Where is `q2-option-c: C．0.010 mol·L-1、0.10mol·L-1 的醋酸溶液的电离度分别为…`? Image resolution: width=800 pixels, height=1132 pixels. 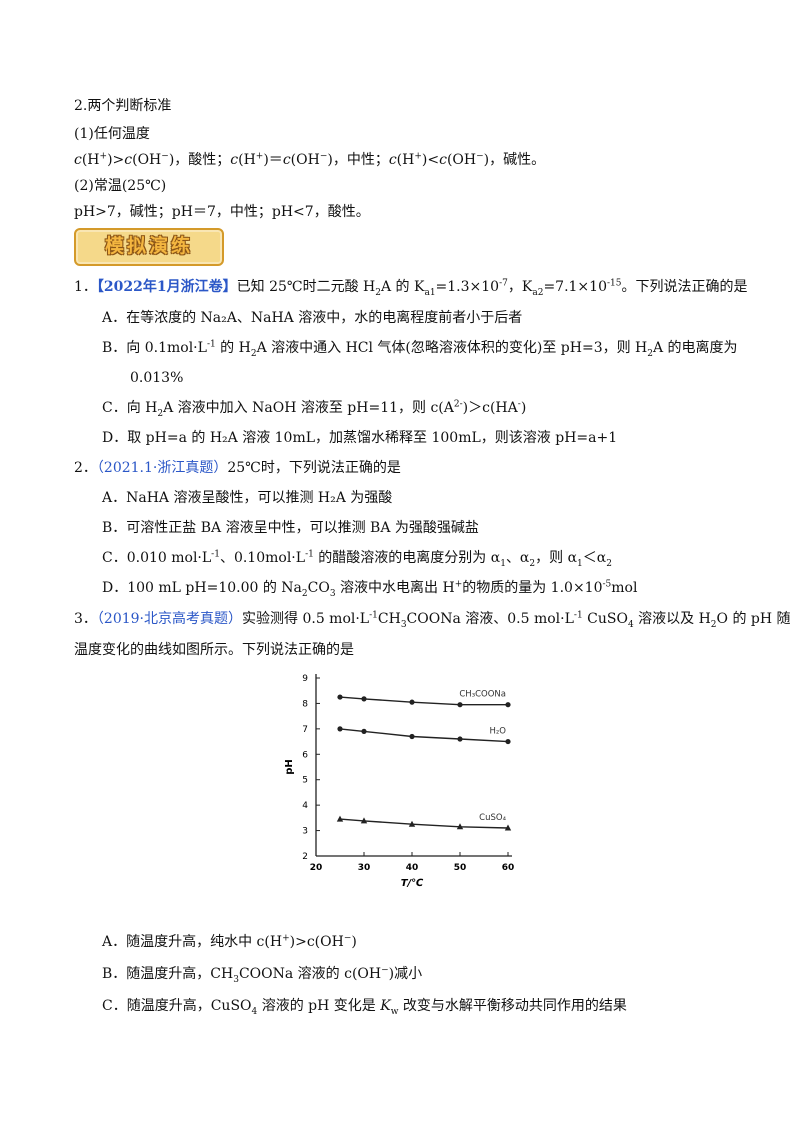
q2-option-c: C．0.010 mol·L-1、0.10mol·L-1 的醋酸溶液的电离度分别为… is located at coordinates (357, 559).